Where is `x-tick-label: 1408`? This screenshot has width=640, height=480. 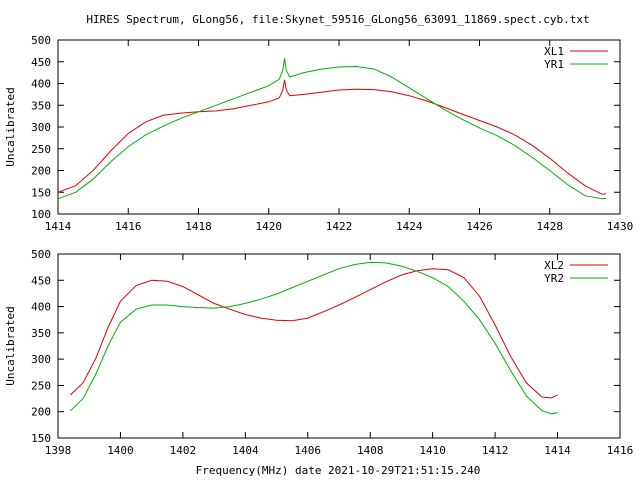
x-tick-label: 1408 is located at coordinates (370, 450).